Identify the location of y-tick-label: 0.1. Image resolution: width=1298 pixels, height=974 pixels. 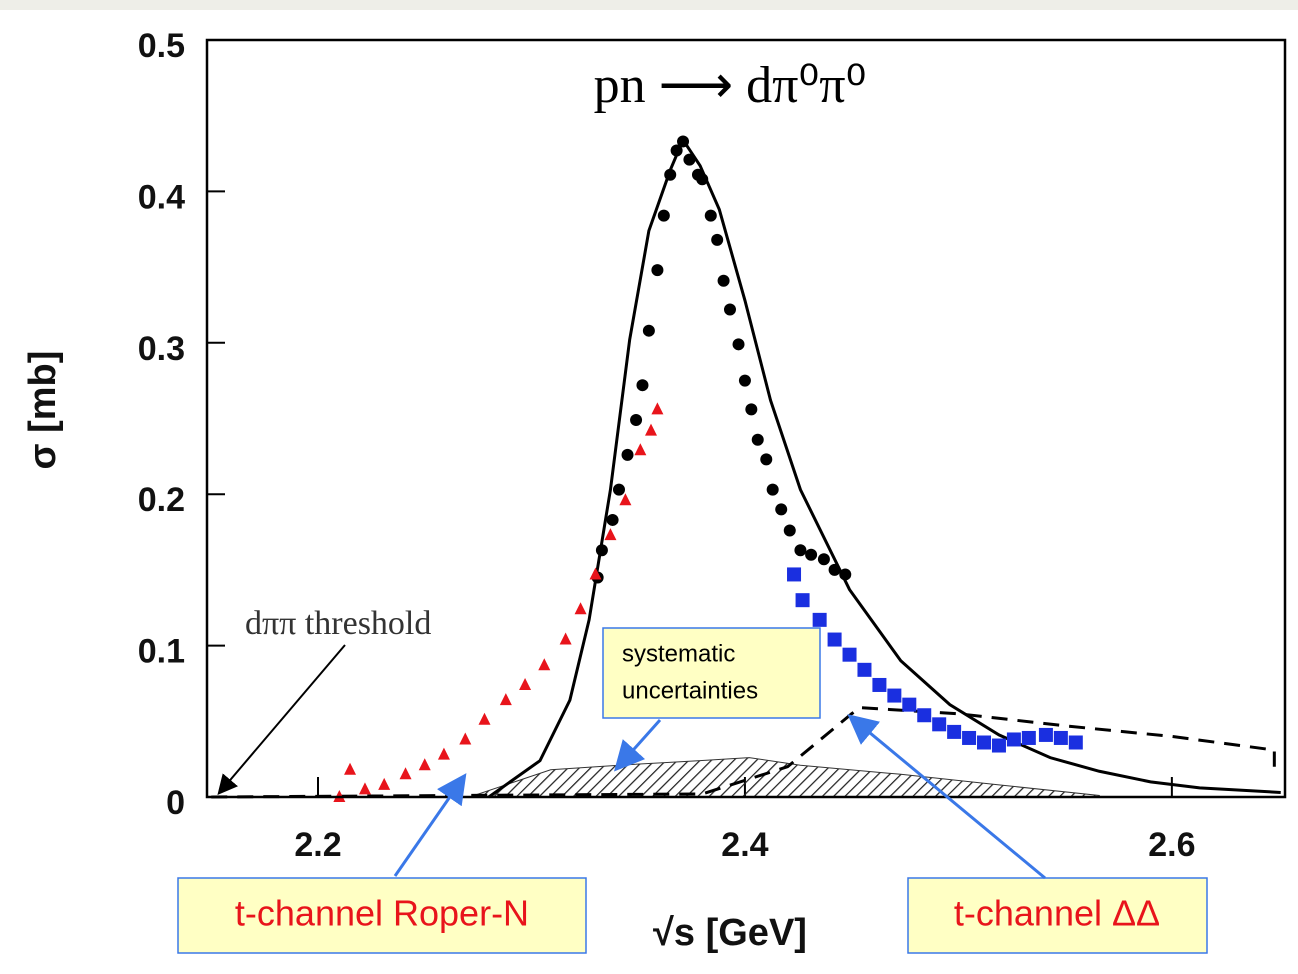
(161, 652).